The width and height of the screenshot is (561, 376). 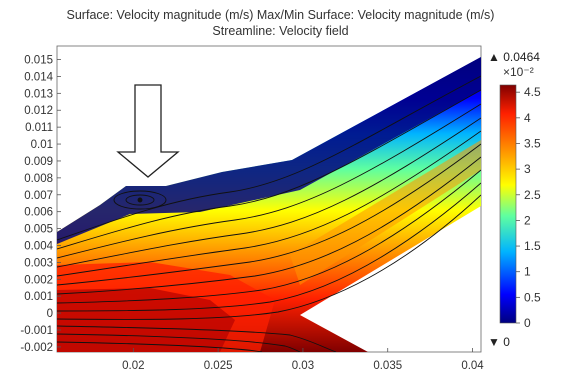 What do you see at coordinates (527, 118) in the screenshot?
I see `colorbar-tick-label: 4` at bounding box center [527, 118].